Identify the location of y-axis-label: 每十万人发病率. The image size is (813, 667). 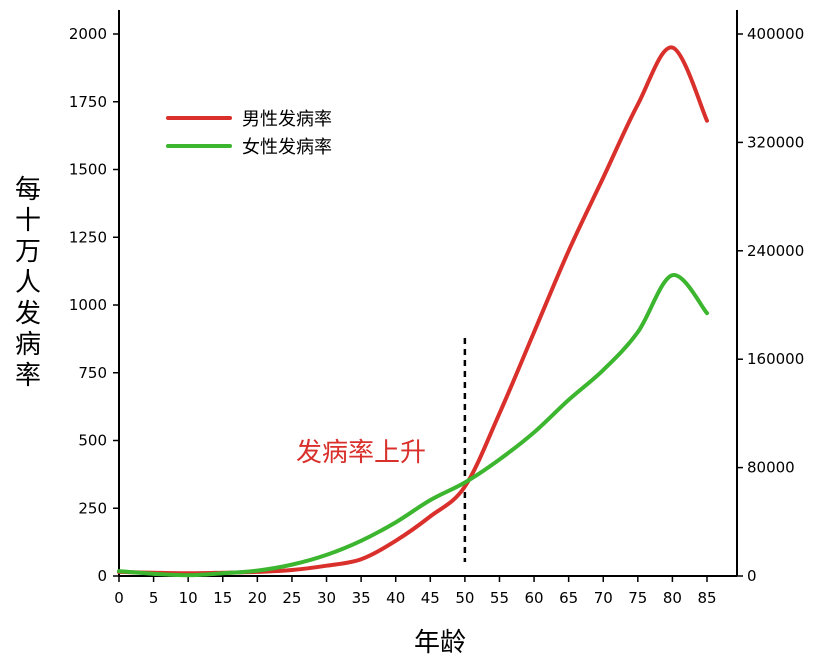
(28, 283).